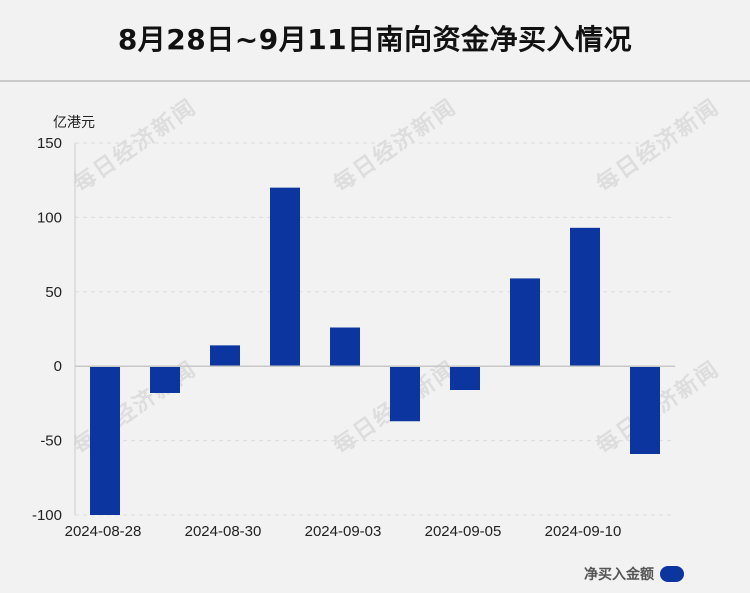  Describe the element at coordinates (375, 81) in the screenshot. I see `title-divider` at that location.